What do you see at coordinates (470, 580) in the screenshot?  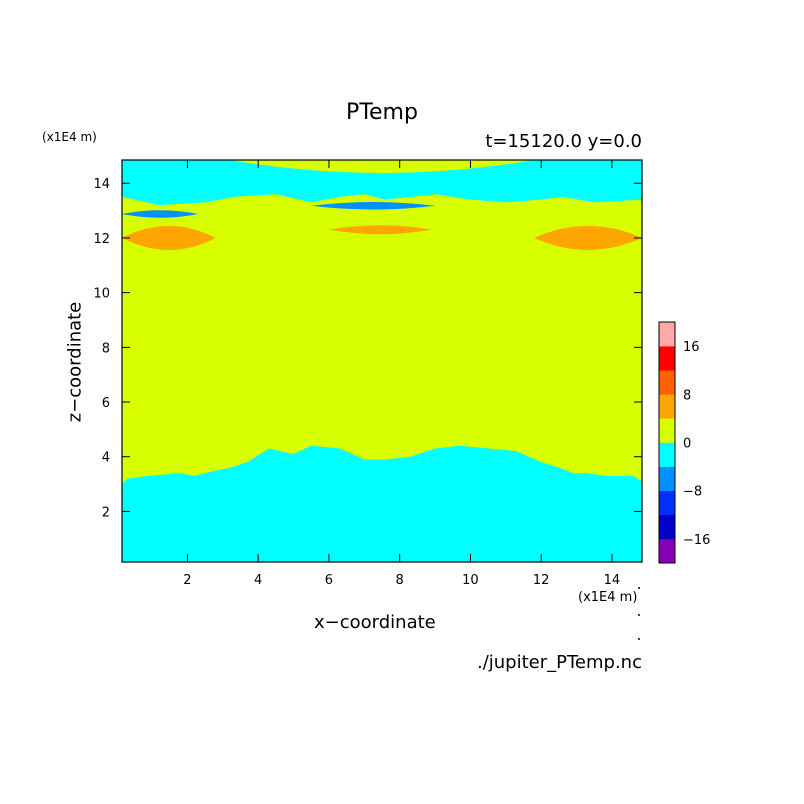 I see `x-tick-label: 10` at bounding box center [470, 580].